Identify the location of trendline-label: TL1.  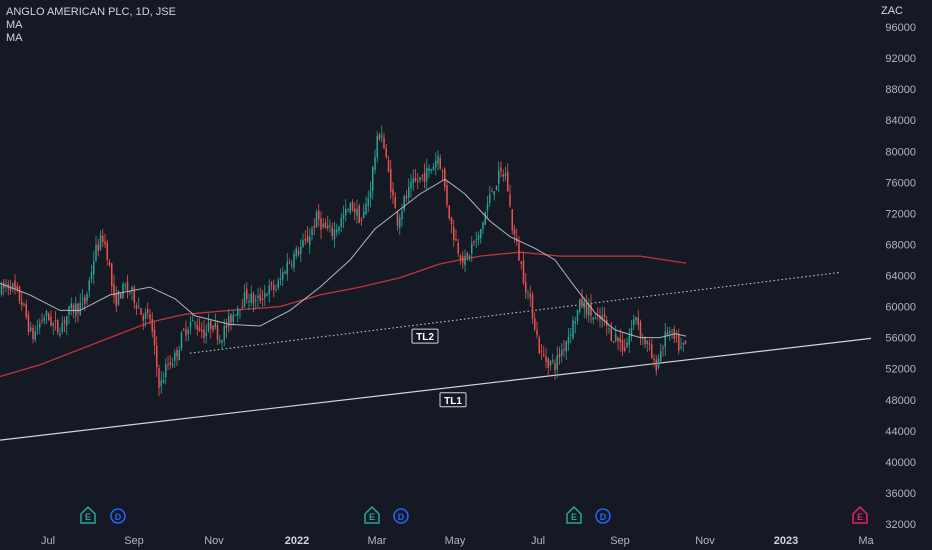
(453, 401).